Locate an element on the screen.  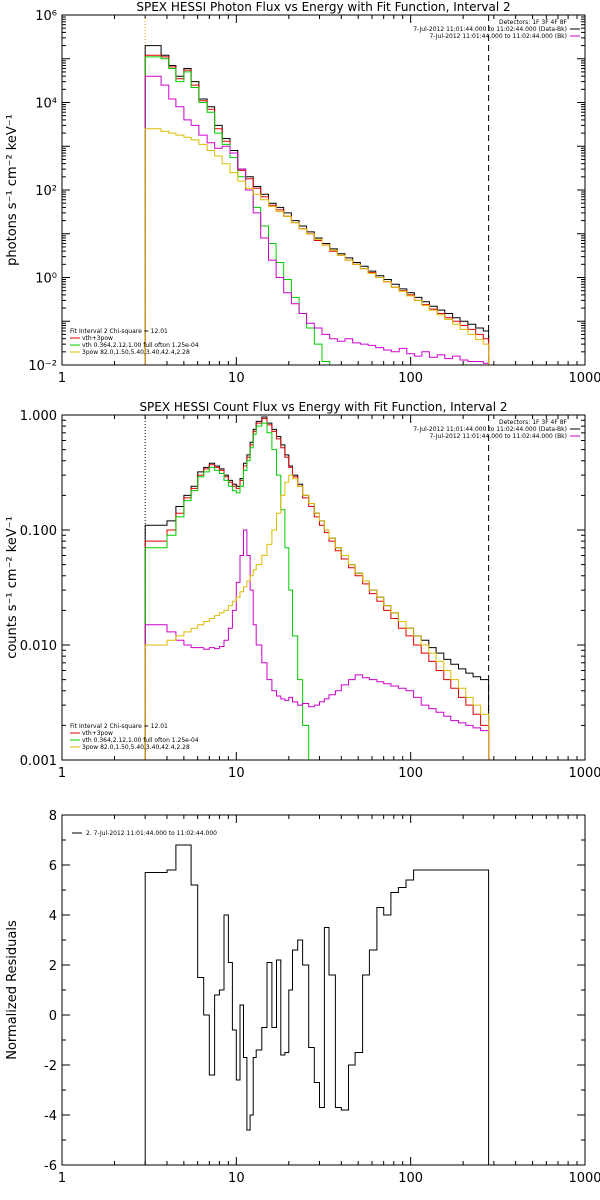
legend-bottom-header-1: Fit Interval 2 Chi-square = 12.01 is located at coordinates (119, 726).